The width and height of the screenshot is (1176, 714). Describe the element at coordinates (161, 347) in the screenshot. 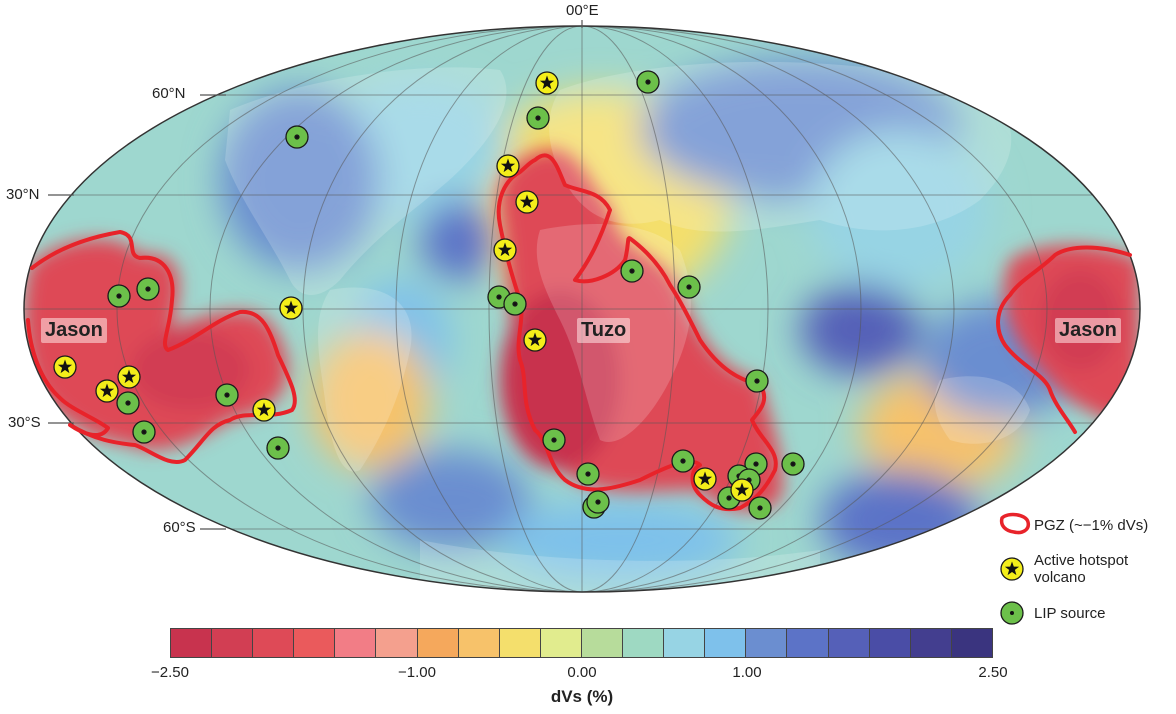

I see `pgz-contour-jason-west` at that location.